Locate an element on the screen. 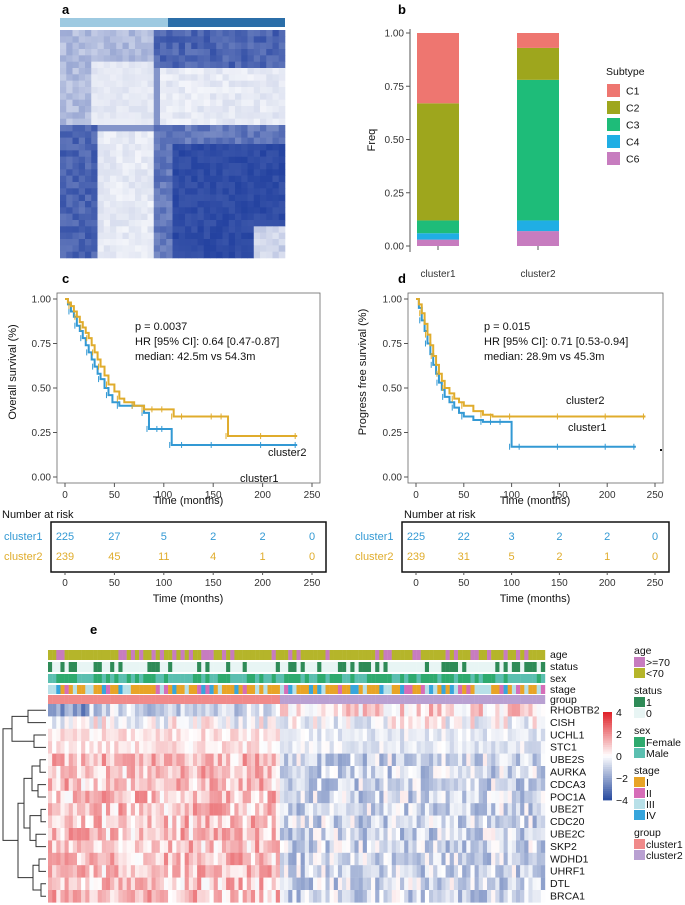  c-risk-row-cluster2: cluster2 is located at coordinates (23, 557).